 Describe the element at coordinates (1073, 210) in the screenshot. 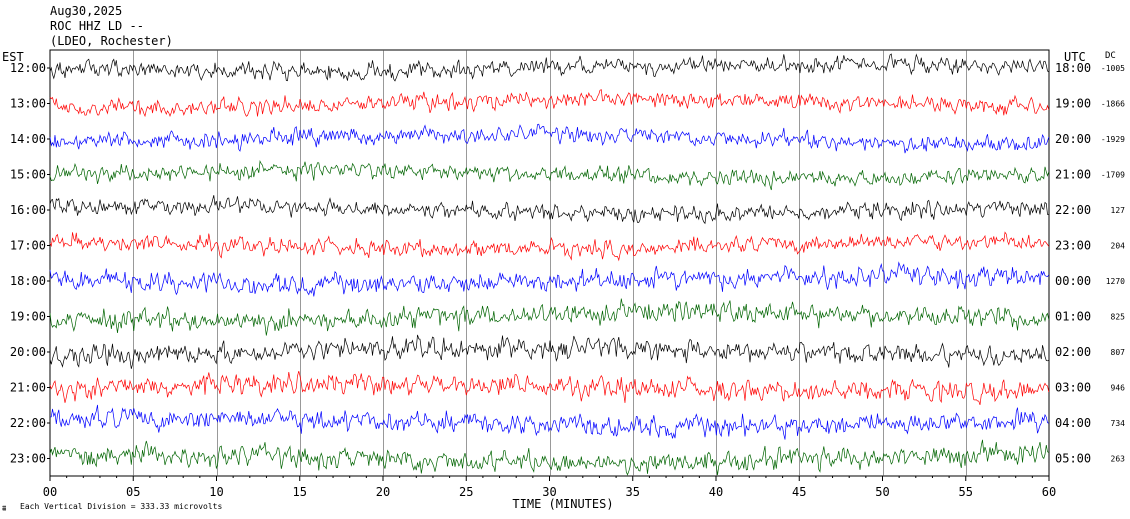

I see `utc-tick-label: 22:00` at that location.